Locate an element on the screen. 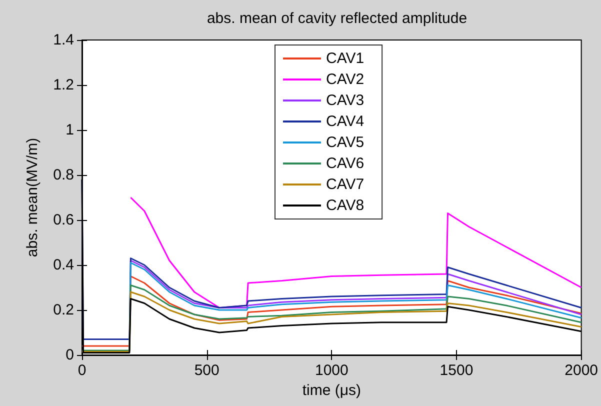 This screenshot has width=601, height=406. y-tick-label: 0.4 is located at coordinates (63, 265).